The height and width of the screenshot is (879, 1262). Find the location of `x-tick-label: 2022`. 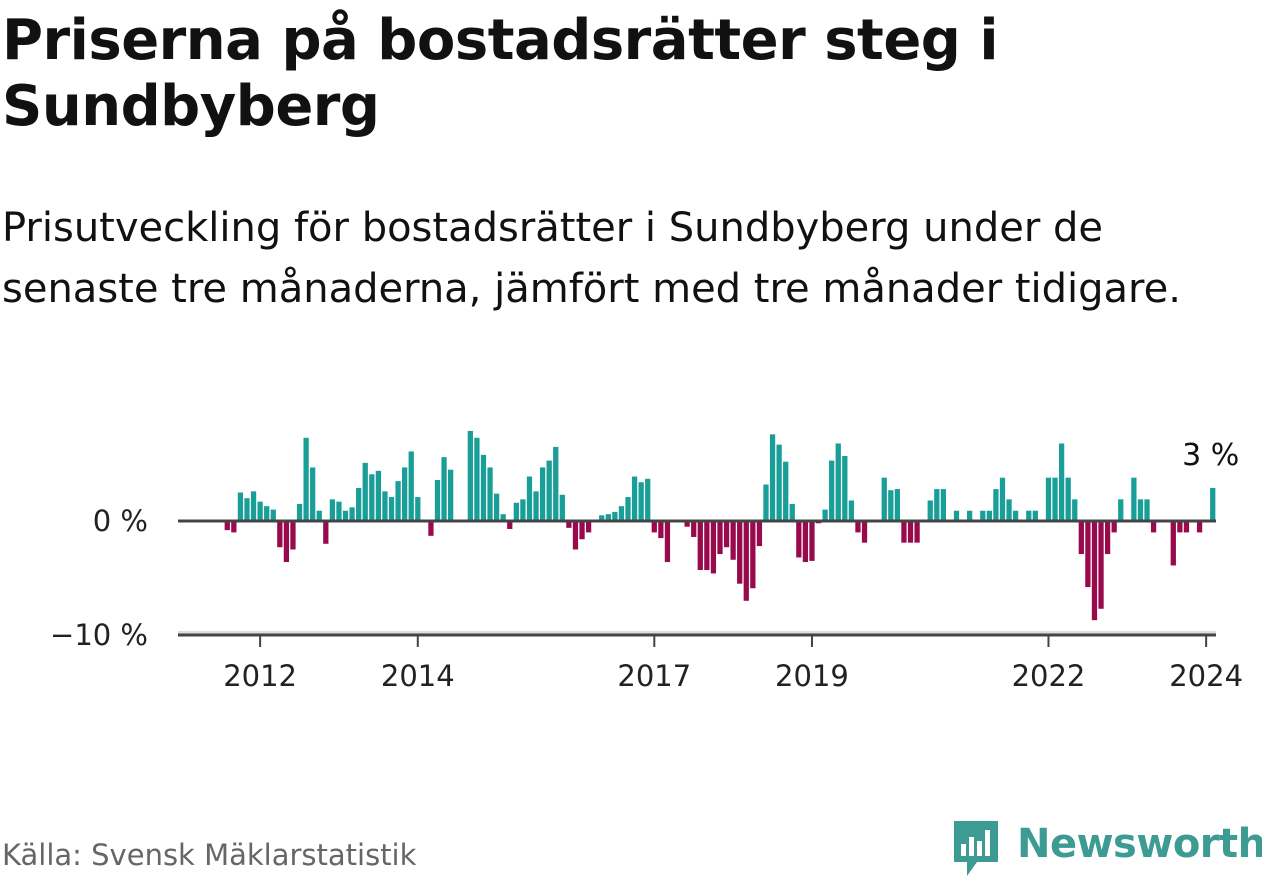

x-tick-label: 2022 is located at coordinates (1049, 676).